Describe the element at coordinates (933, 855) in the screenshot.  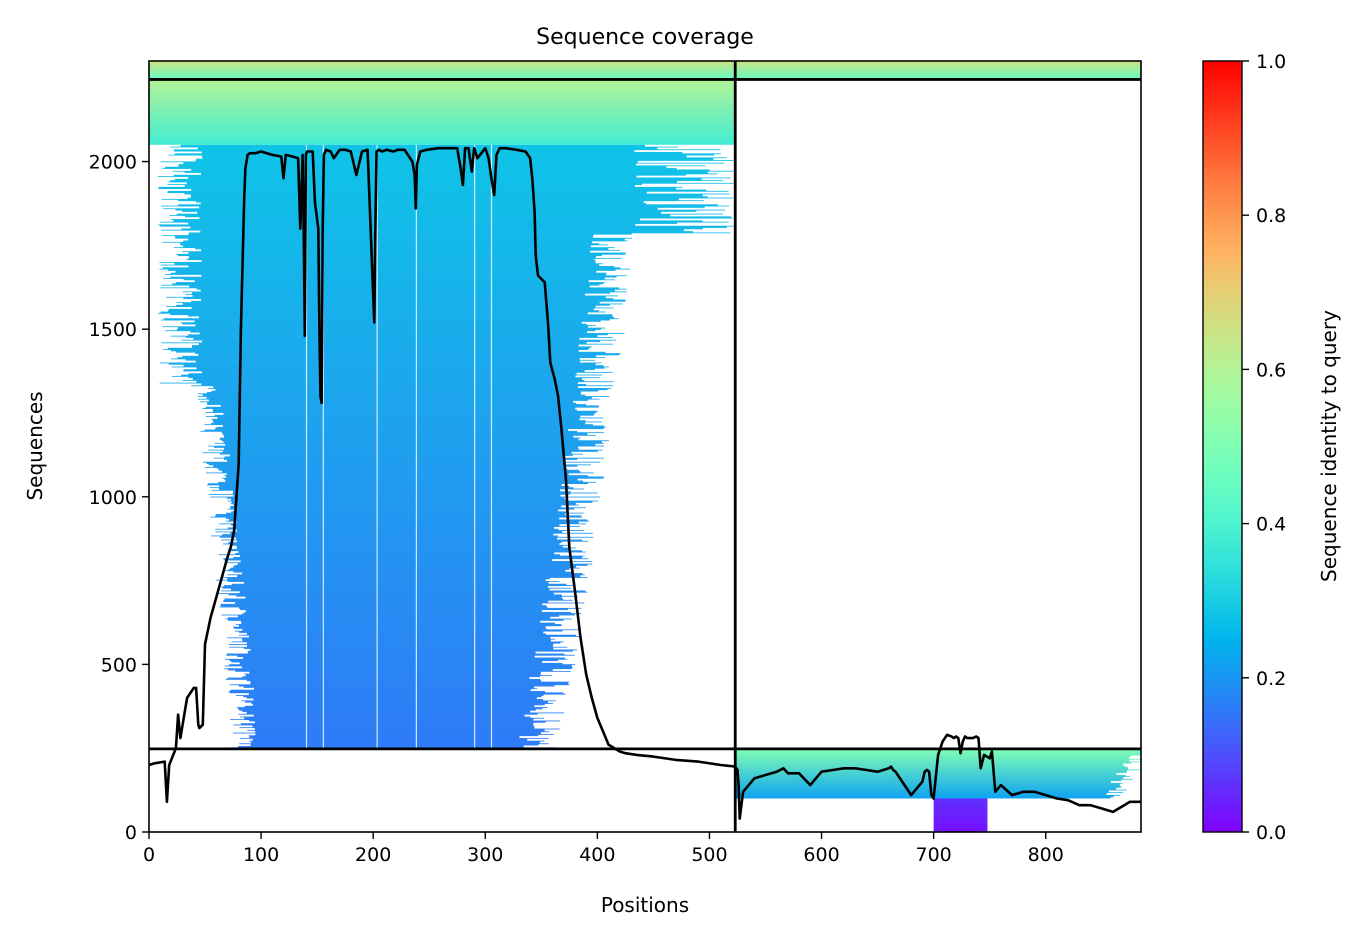
I see `x-tick-label: 700` at that location.